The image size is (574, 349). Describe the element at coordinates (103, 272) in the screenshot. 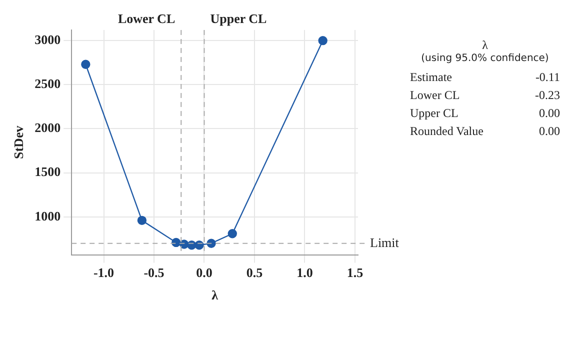

I see `x-tick-label: -1.0` at that location.